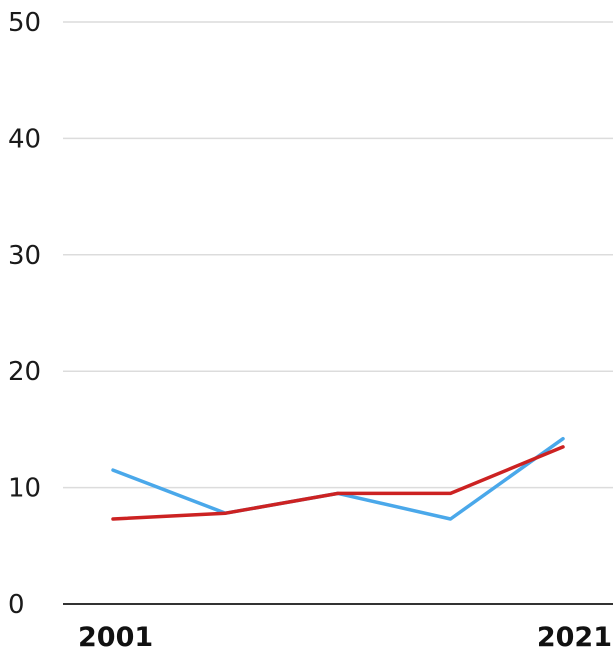  Describe the element at coordinates (115, 637) in the screenshot. I see `x-tick-label-first: 2001` at that location.